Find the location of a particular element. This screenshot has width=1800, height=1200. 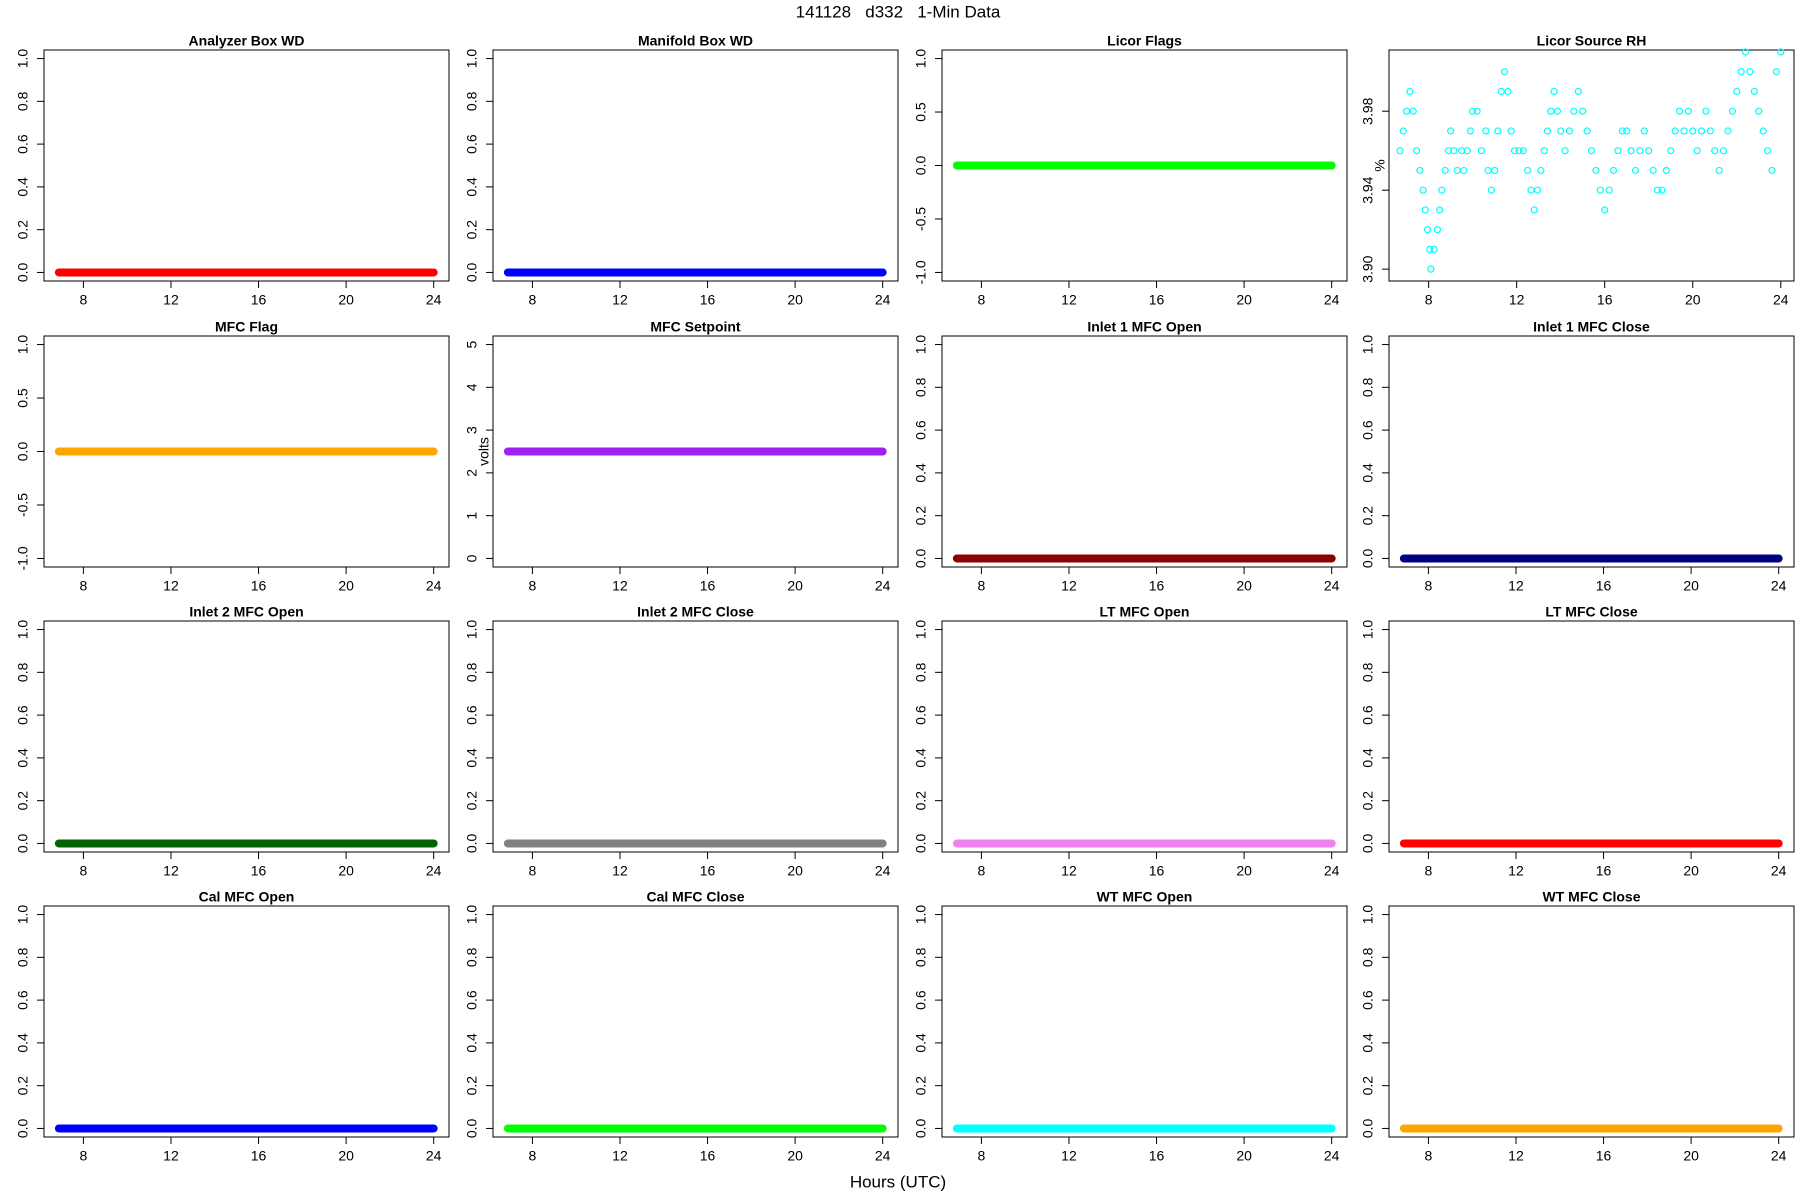

panel: Licor Source RH 8 12 16 20 24 3.90 3.94 3.98% is located at coordinates (1577, 170).